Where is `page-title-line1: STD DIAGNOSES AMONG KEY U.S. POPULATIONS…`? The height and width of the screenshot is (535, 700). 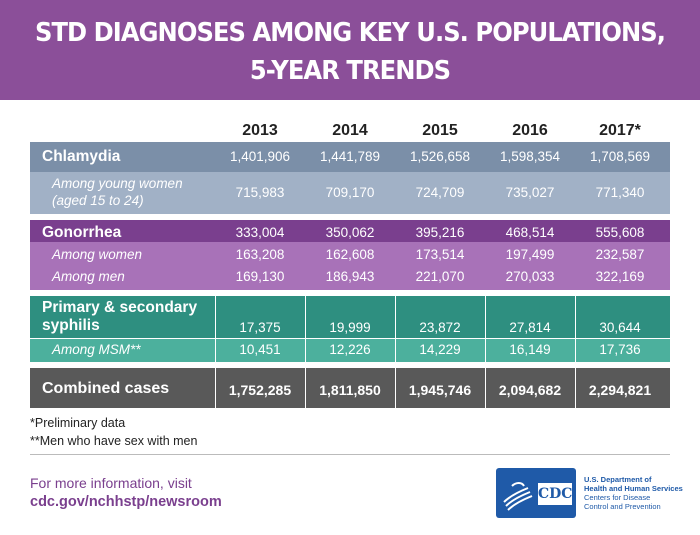 page-title-line1: STD DIAGNOSES AMONG KEY U.S. POPULATIONS… is located at coordinates (350, 33).